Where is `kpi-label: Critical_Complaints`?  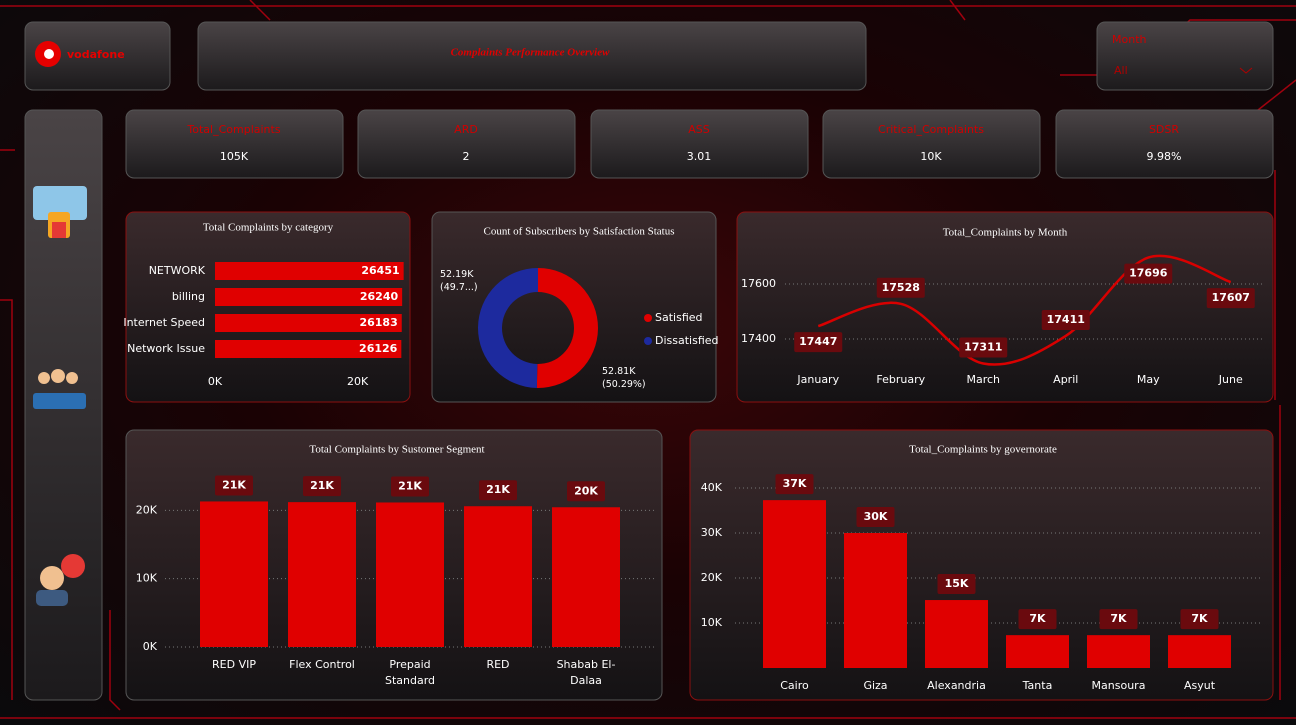
kpi-label: Critical_Complaints is located at coordinates (931, 129).